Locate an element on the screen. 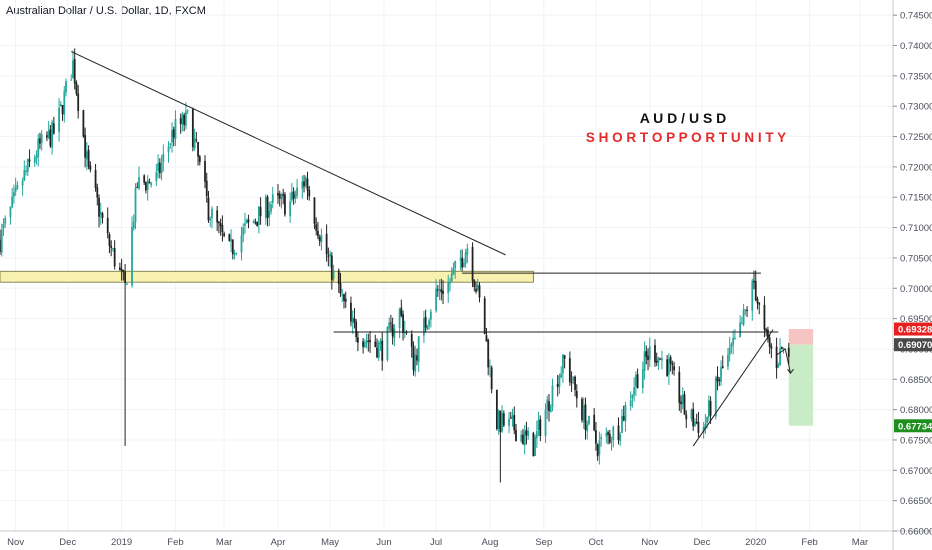 This screenshot has width=932, height=550. time-tick-label: Aug is located at coordinates (489, 542).